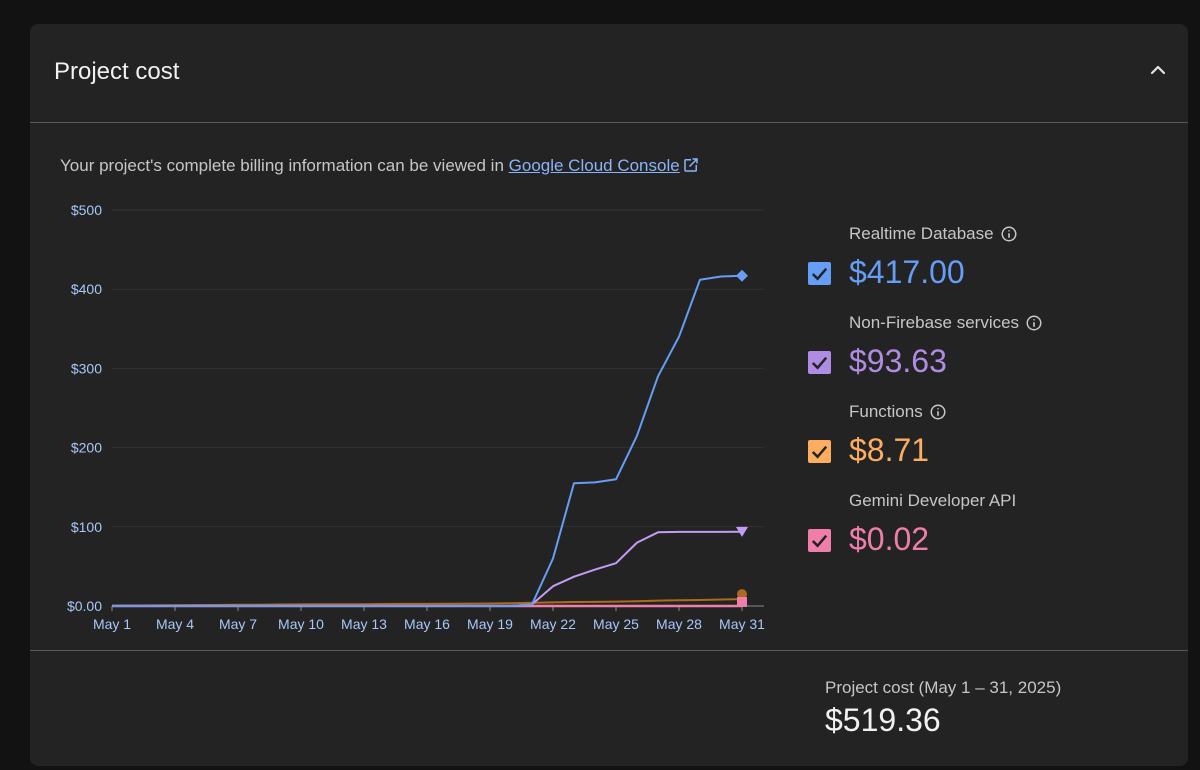 The height and width of the screenshot is (770, 1200). What do you see at coordinates (301, 624) in the screenshot?
I see `x-tick-label: May 10` at bounding box center [301, 624].